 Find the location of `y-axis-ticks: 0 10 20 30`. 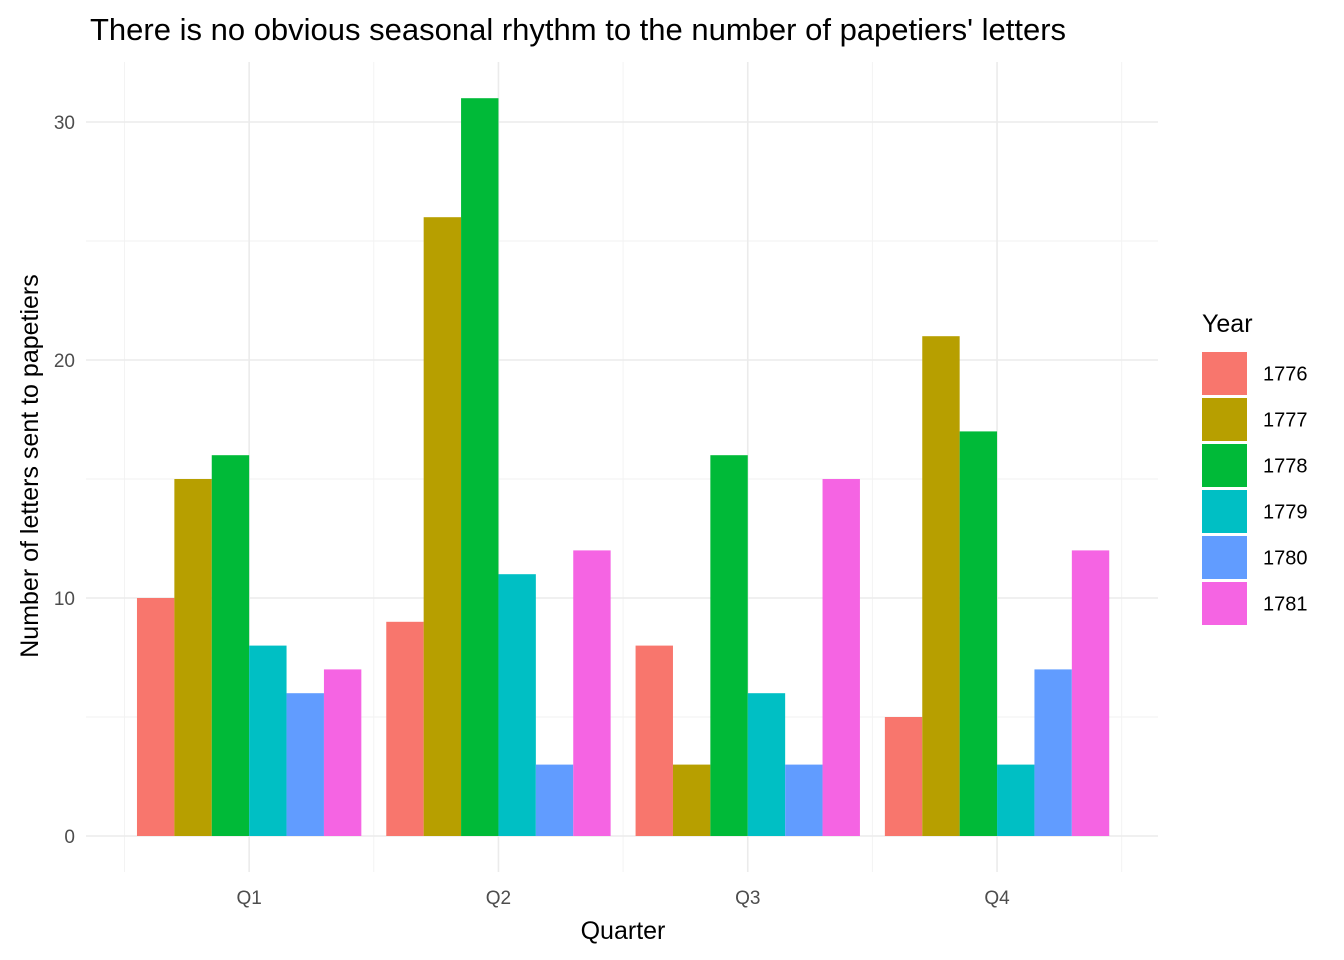

y-axis-ticks: 0 10 20 30 is located at coordinates (64, 480).